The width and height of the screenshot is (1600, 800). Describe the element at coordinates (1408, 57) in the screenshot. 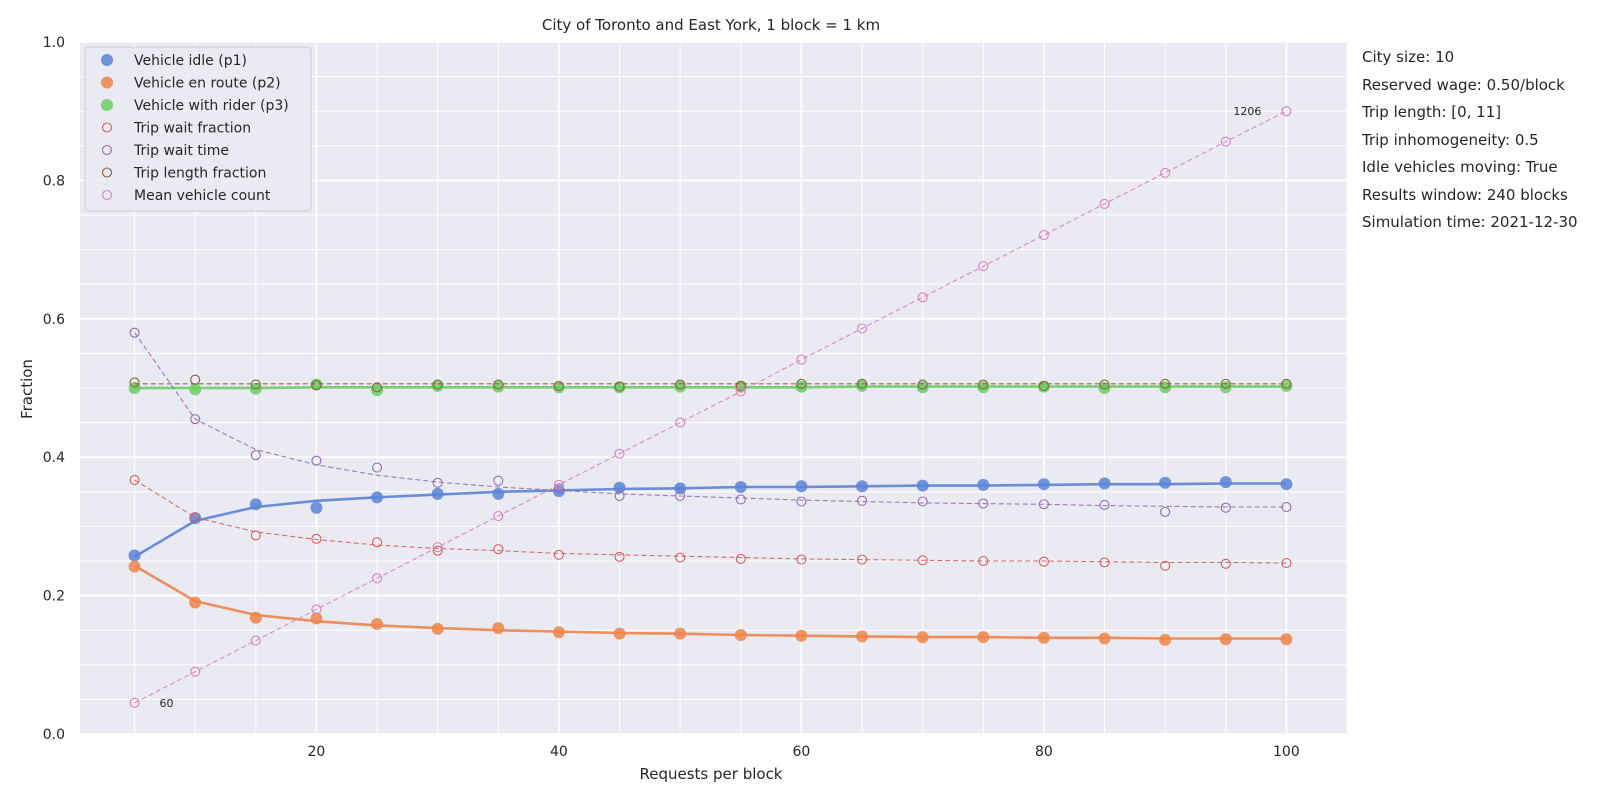

I see `info-city-size: City size: 10` at that location.